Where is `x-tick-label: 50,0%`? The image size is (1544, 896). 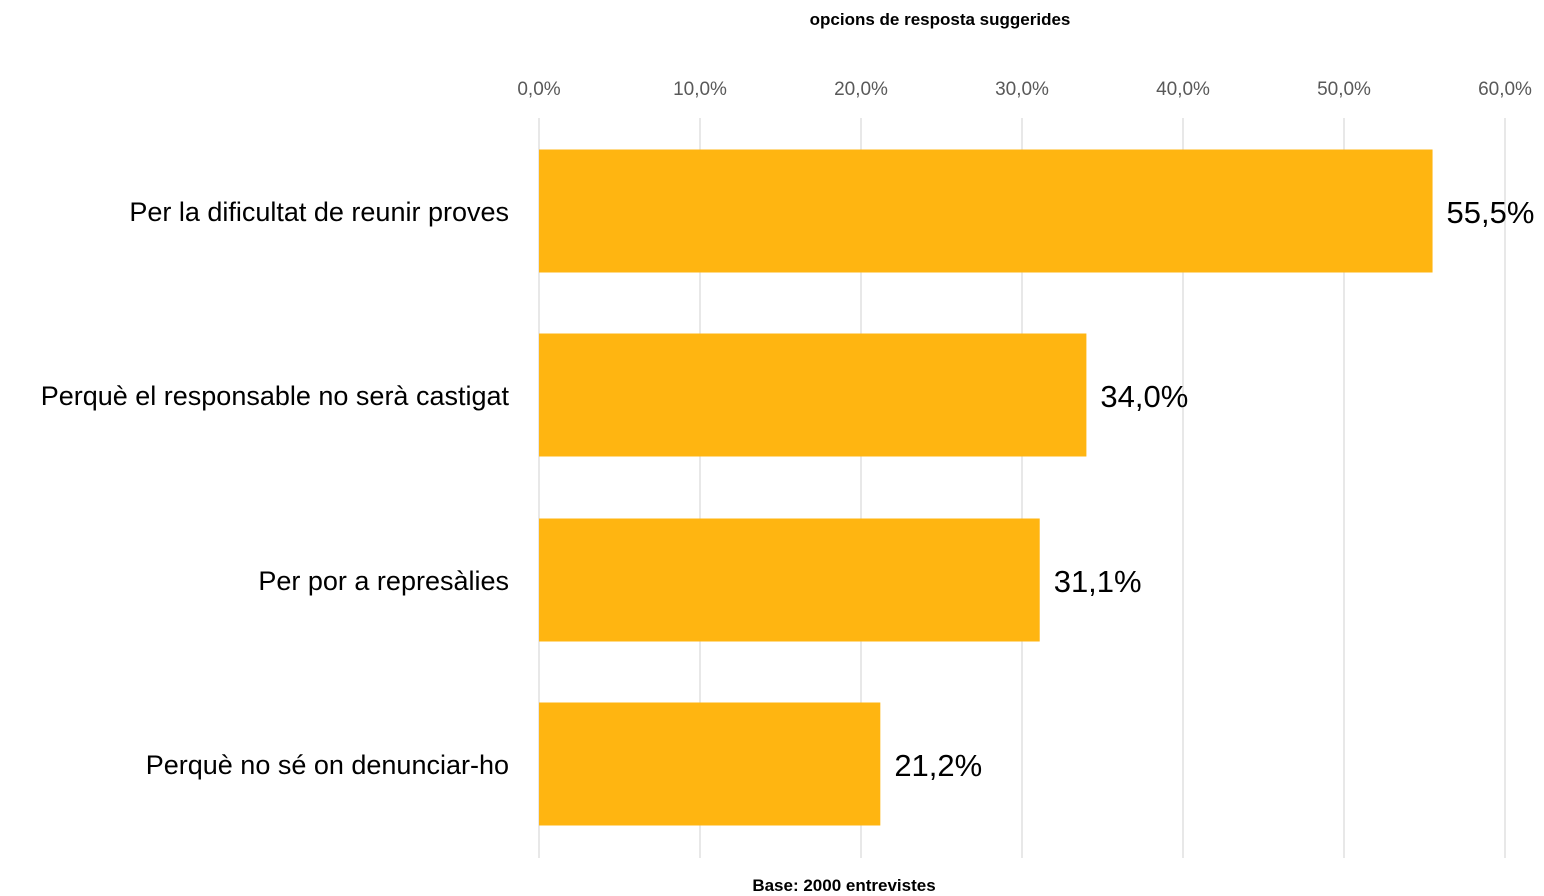 x-tick-label: 50,0% is located at coordinates (1344, 89).